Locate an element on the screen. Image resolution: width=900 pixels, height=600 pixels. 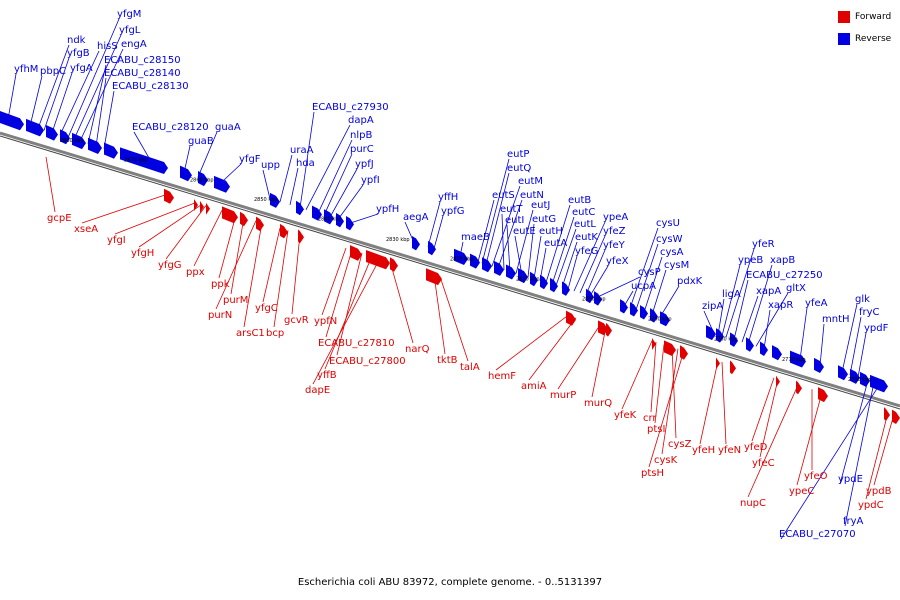
tick-label: 2840 kbp is located at coordinates (330, 219).